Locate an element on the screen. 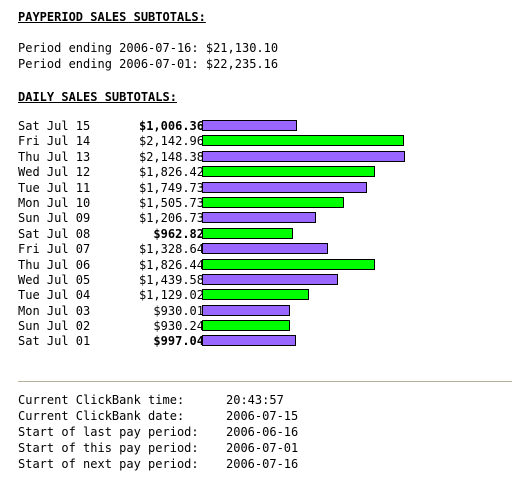  day-amount: $2,148.38 is located at coordinates (171, 156).